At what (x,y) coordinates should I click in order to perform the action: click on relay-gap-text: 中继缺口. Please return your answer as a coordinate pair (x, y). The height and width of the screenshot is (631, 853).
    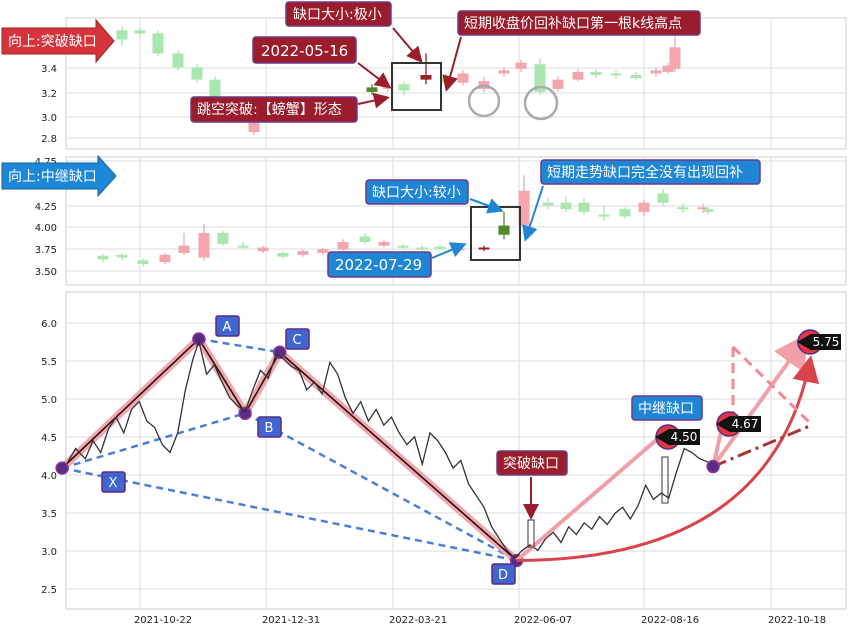
    Looking at the image, I should click on (666, 409).